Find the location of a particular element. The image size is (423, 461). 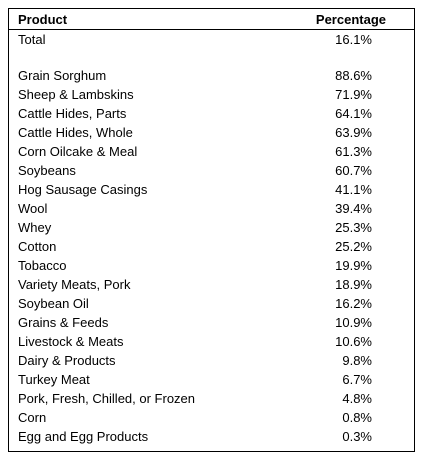

percentage: 6.7% is located at coordinates (357, 379).